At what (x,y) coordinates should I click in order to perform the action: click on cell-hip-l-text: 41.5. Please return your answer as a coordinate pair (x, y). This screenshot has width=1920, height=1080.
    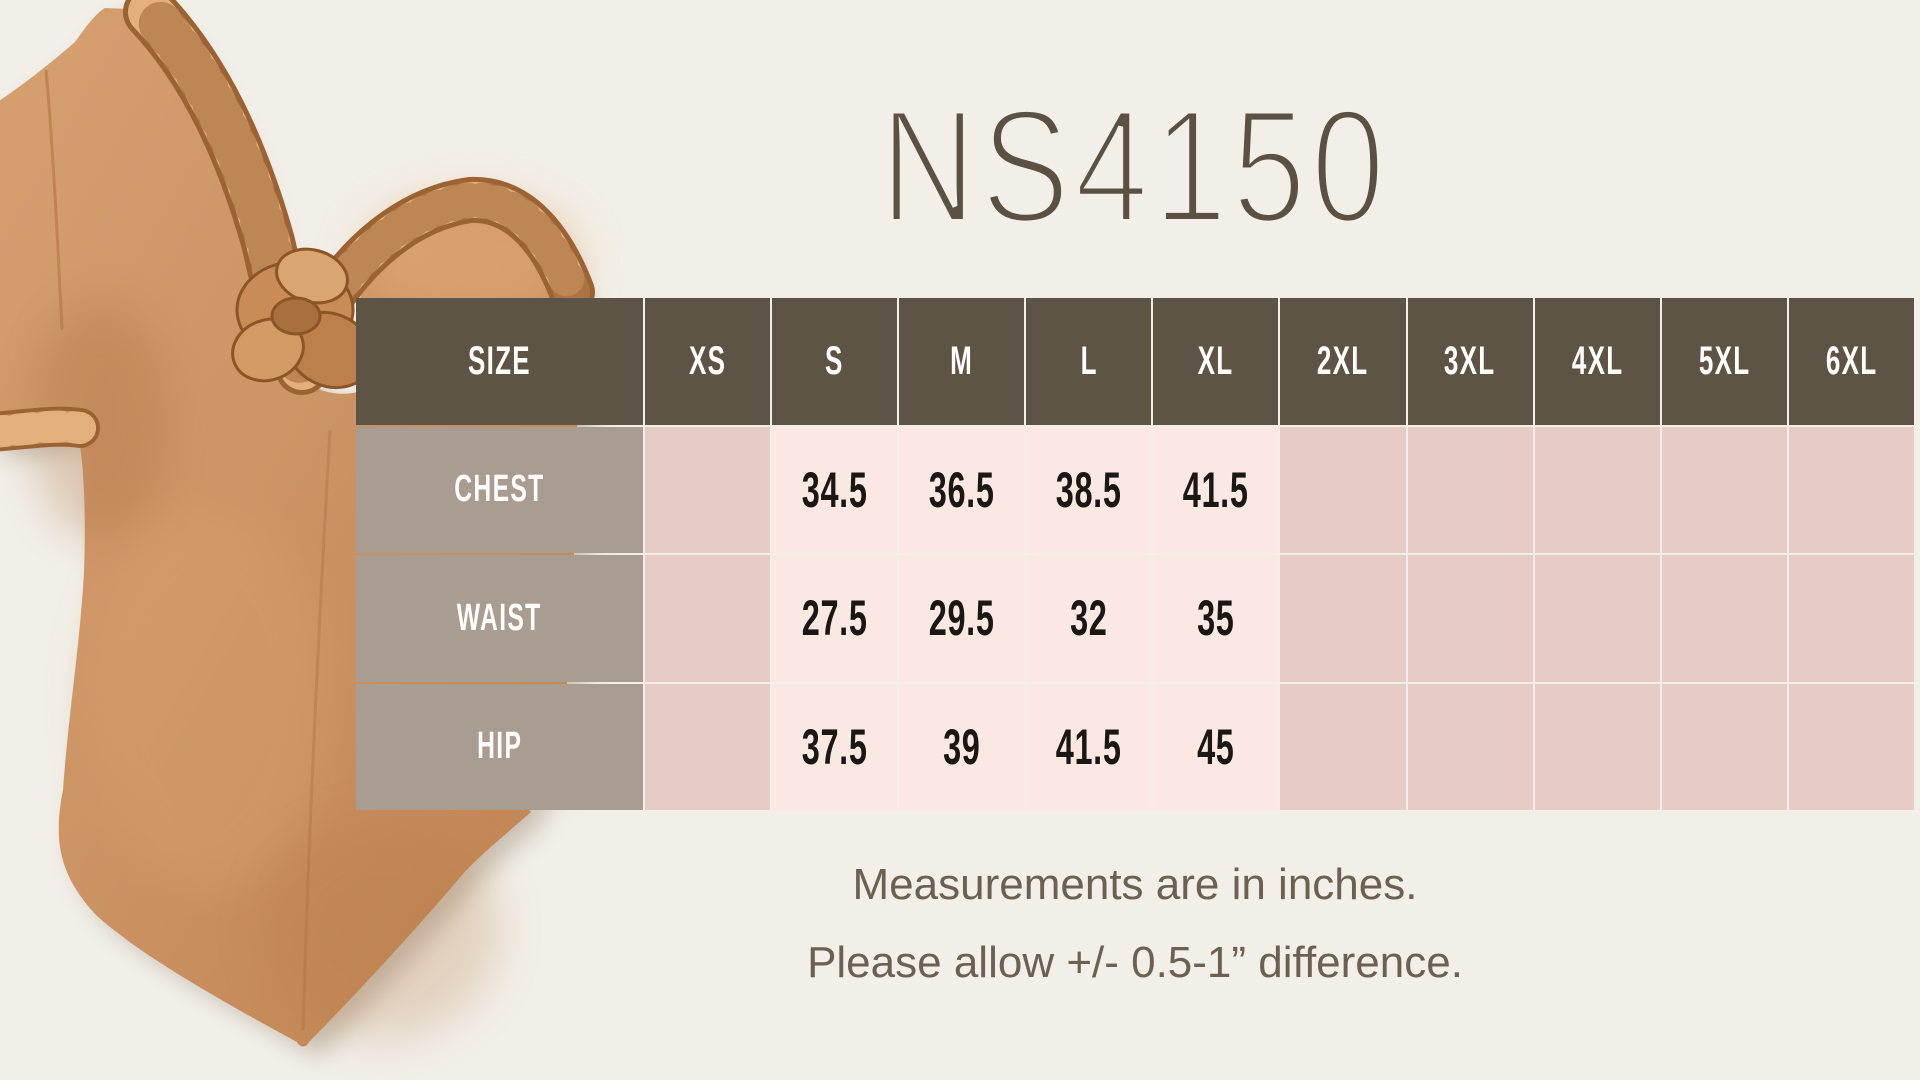
    Looking at the image, I should click on (1088, 746).